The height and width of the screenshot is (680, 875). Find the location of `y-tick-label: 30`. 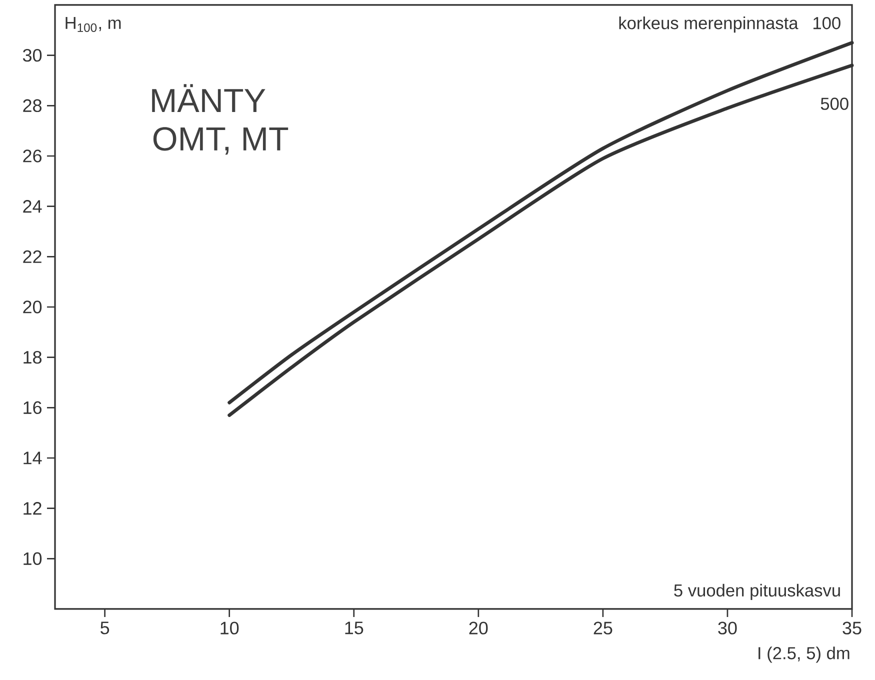

y-tick-label: 30 is located at coordinates (32, 55).